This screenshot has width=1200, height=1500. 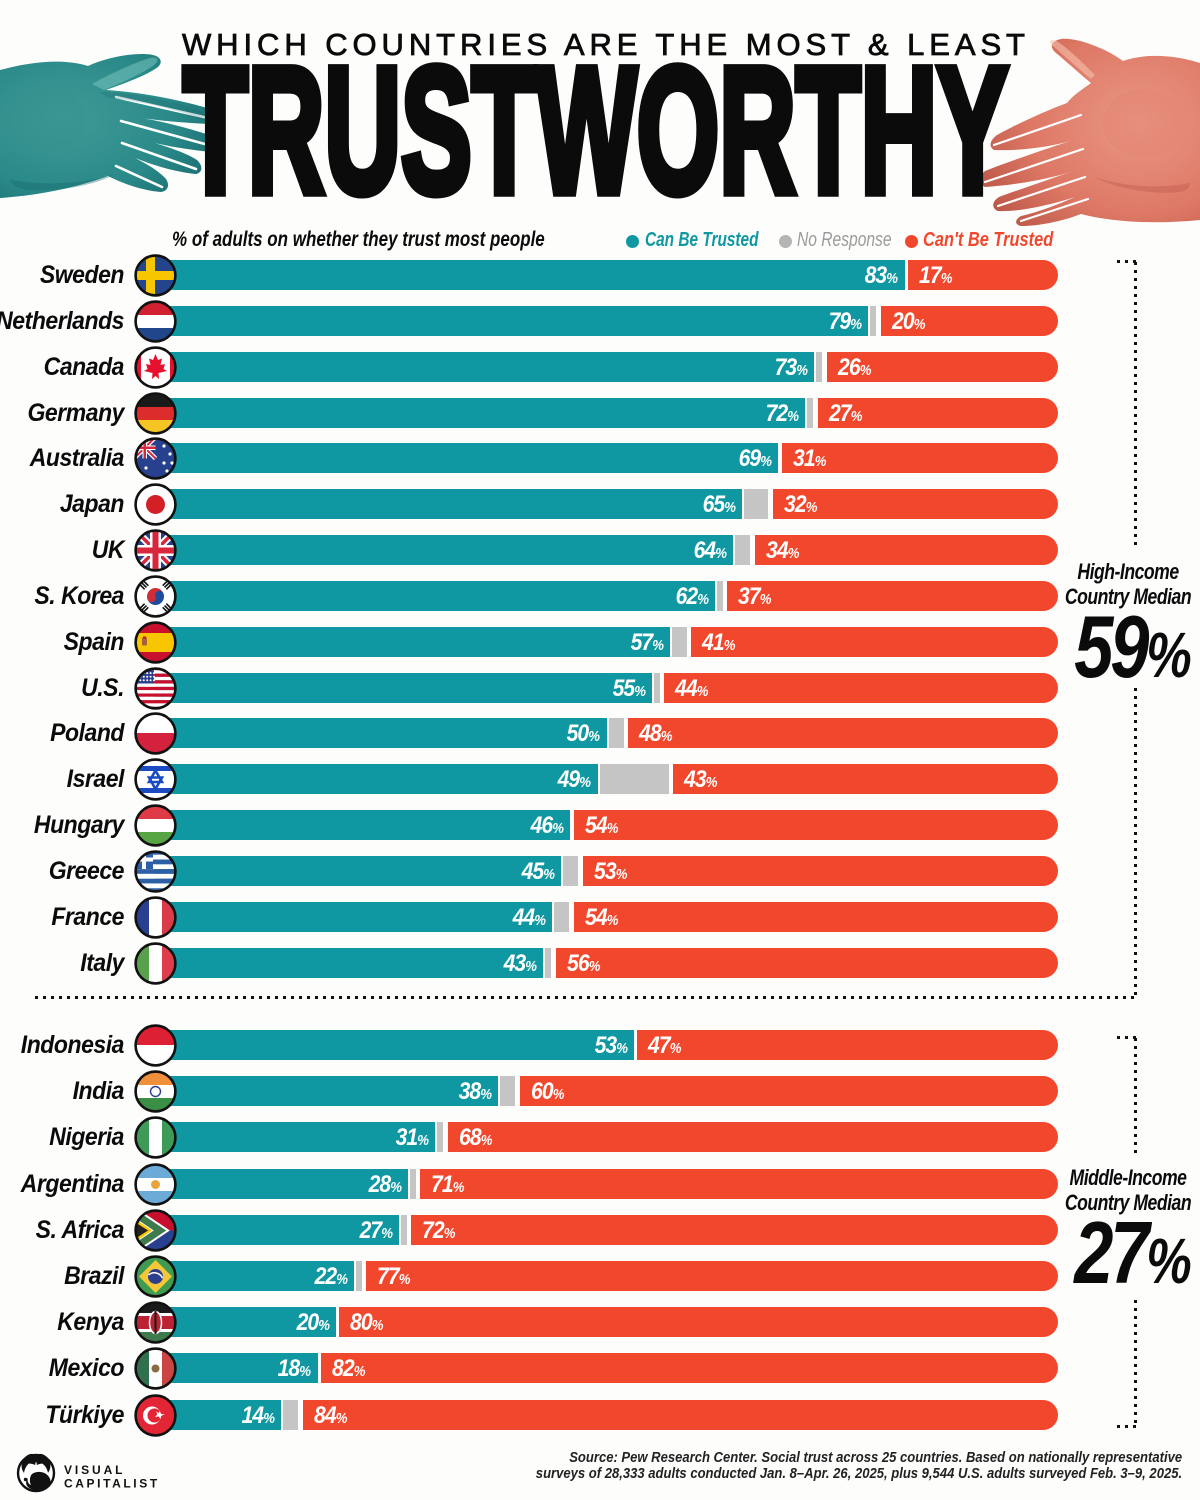 I want to click on svg-text: TRUSTWORTHY, so click(x=595, y=130).